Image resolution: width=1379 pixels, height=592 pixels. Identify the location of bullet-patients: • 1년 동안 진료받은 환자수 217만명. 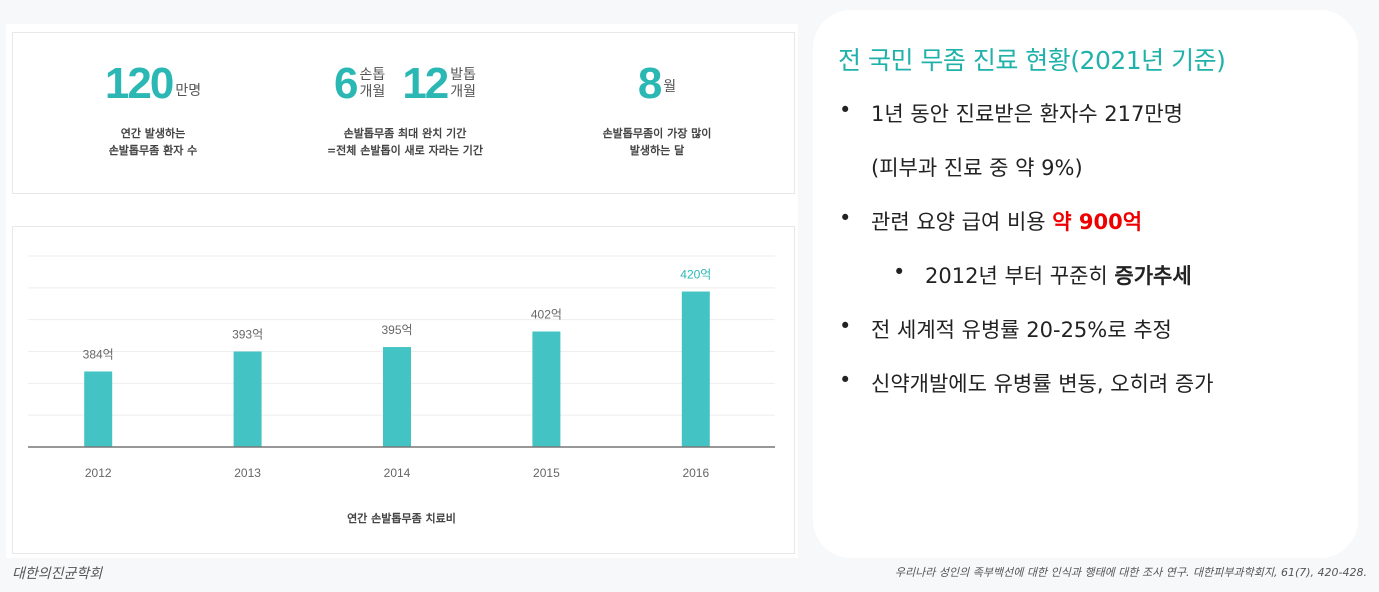
(1011, 113).